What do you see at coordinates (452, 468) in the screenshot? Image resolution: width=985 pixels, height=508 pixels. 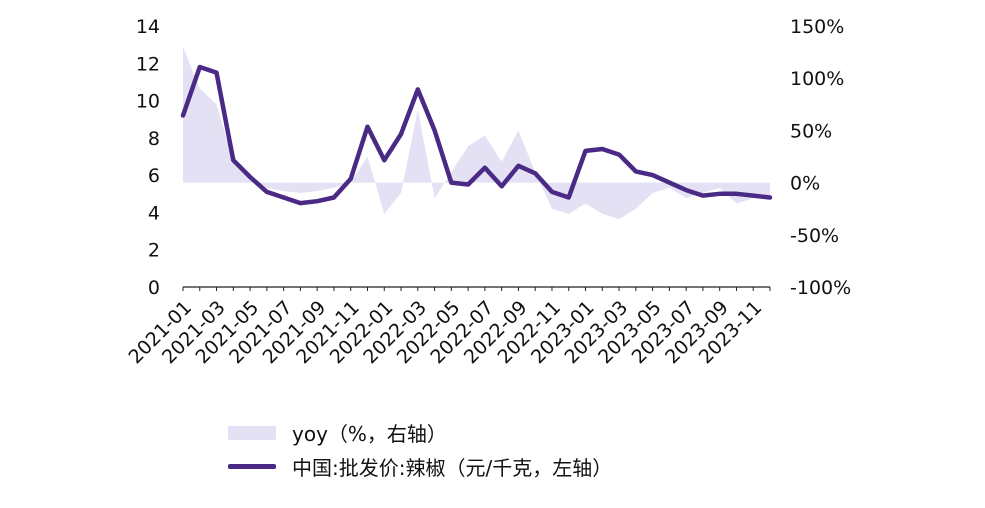 I see `legend-label-price: 中国:批发价:辣椒（元/千克，左轴）` at bounding box center [452, 468].